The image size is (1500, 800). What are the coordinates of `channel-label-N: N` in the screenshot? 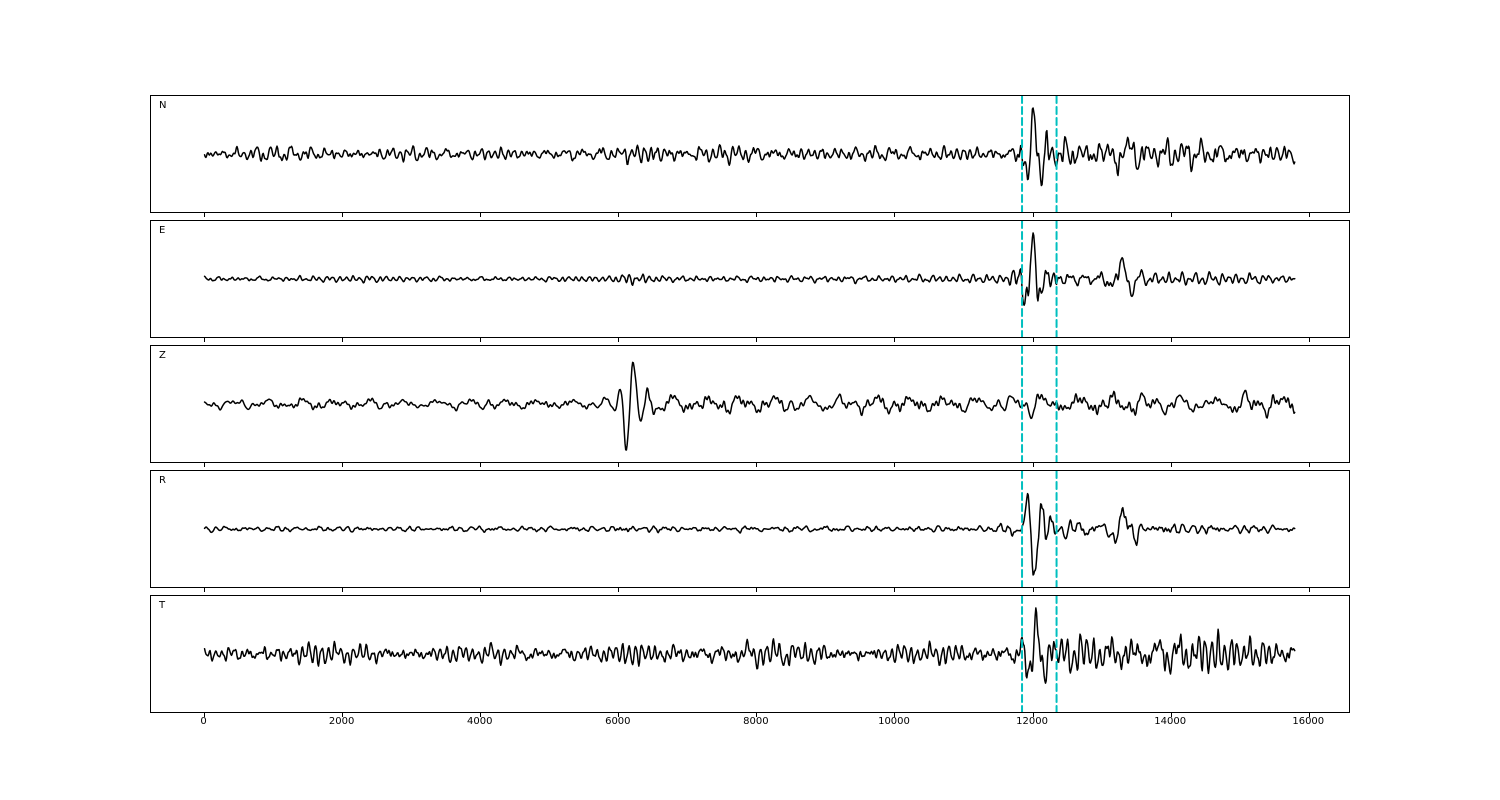 It's located at (163, 105).